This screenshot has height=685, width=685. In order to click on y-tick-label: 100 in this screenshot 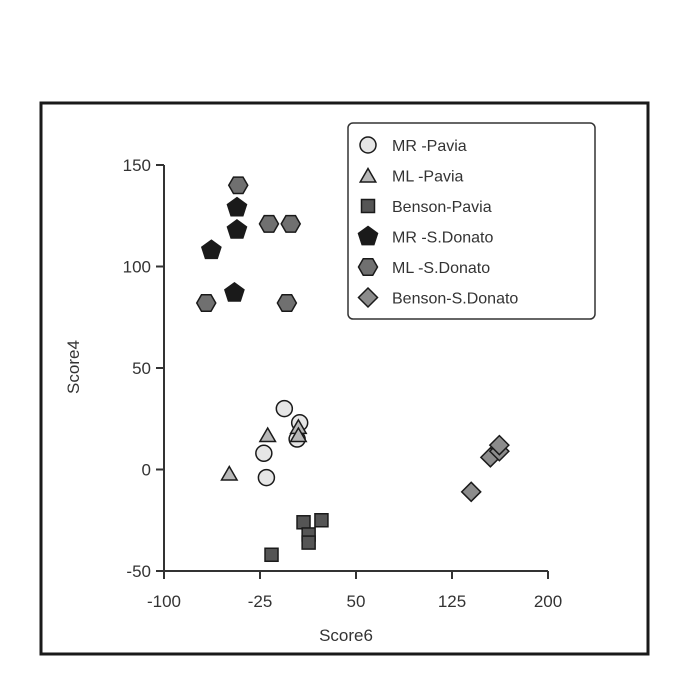, I will do `click(137, 267)`.